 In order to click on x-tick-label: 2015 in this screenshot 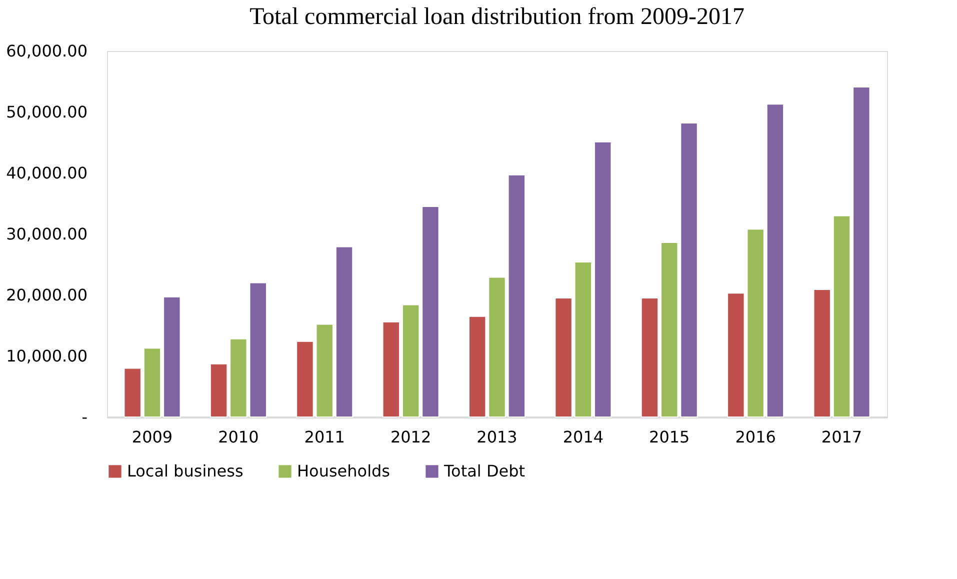, I will do `click(669, 437)`.